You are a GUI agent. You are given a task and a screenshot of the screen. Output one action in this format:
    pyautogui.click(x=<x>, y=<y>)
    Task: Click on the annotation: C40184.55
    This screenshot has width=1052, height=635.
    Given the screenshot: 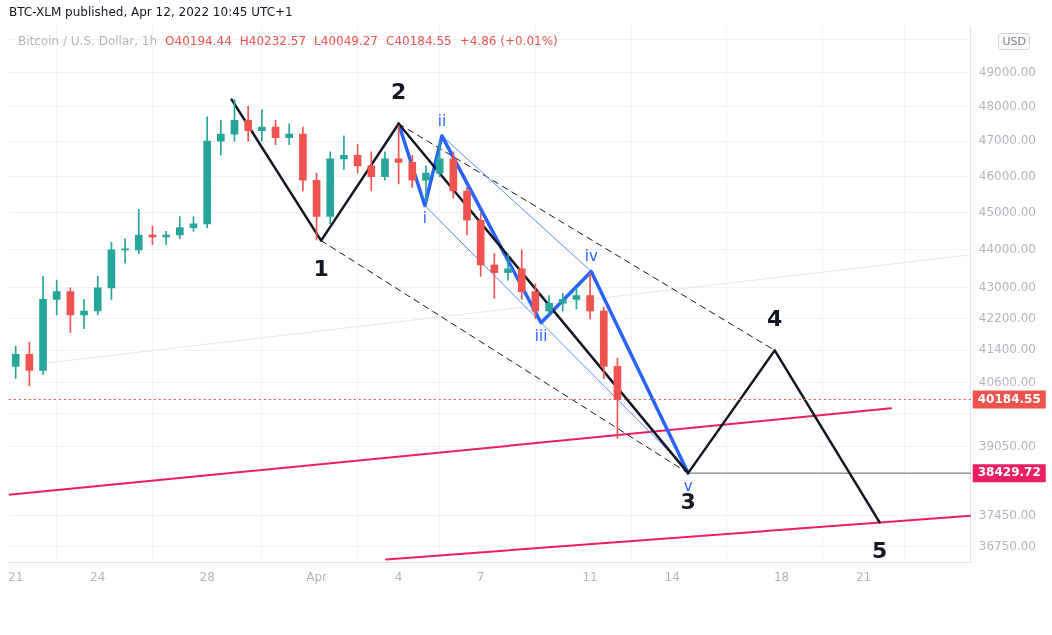 What is the action you would take?
    pyautogui.click(x=419, y=41)
    